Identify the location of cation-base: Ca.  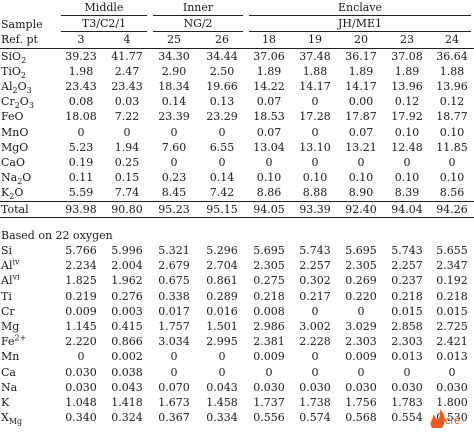
(8, 372).